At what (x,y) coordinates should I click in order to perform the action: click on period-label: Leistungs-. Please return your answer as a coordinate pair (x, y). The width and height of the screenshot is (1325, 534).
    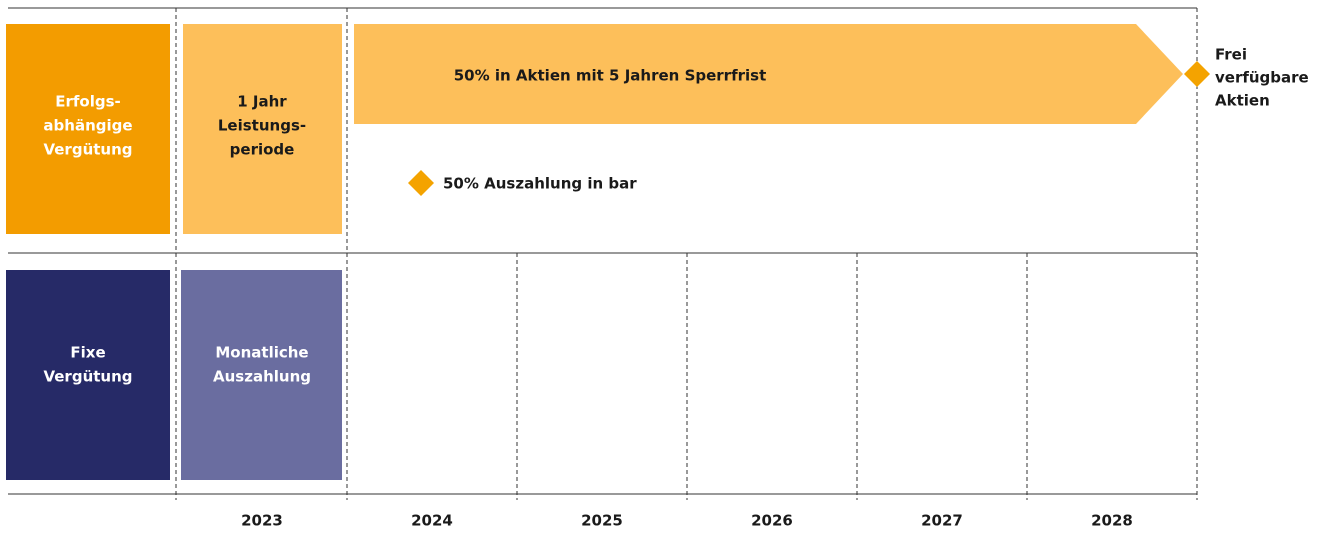
    Looking at the image, I should click on (262, 126).